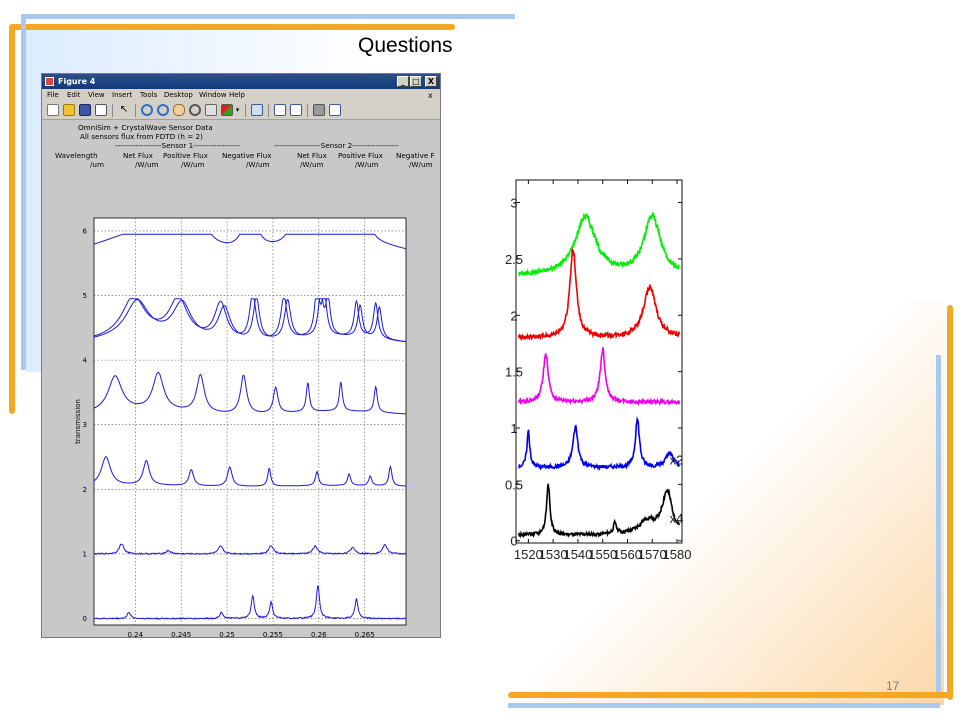  Describe the element at coordinates (77, 81) in the screenshot. I see `figure-title: Figure 4` at that location.